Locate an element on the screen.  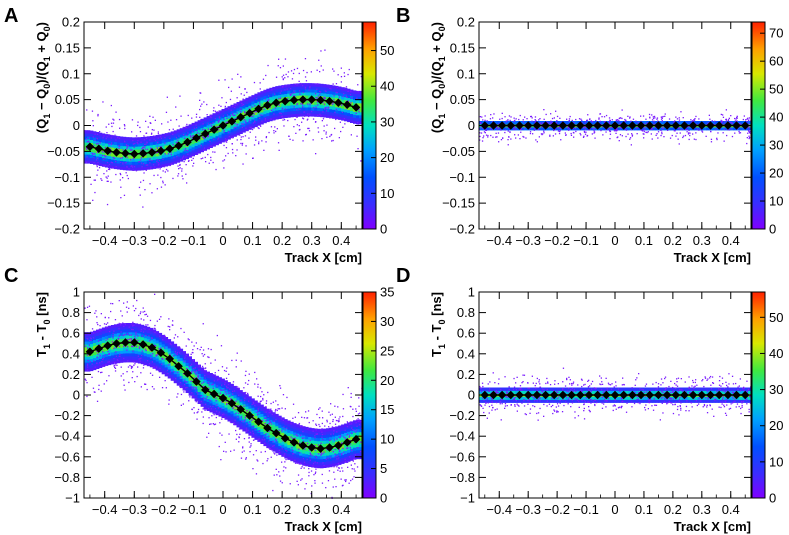
profile-point is located at coordinates (232, 121).